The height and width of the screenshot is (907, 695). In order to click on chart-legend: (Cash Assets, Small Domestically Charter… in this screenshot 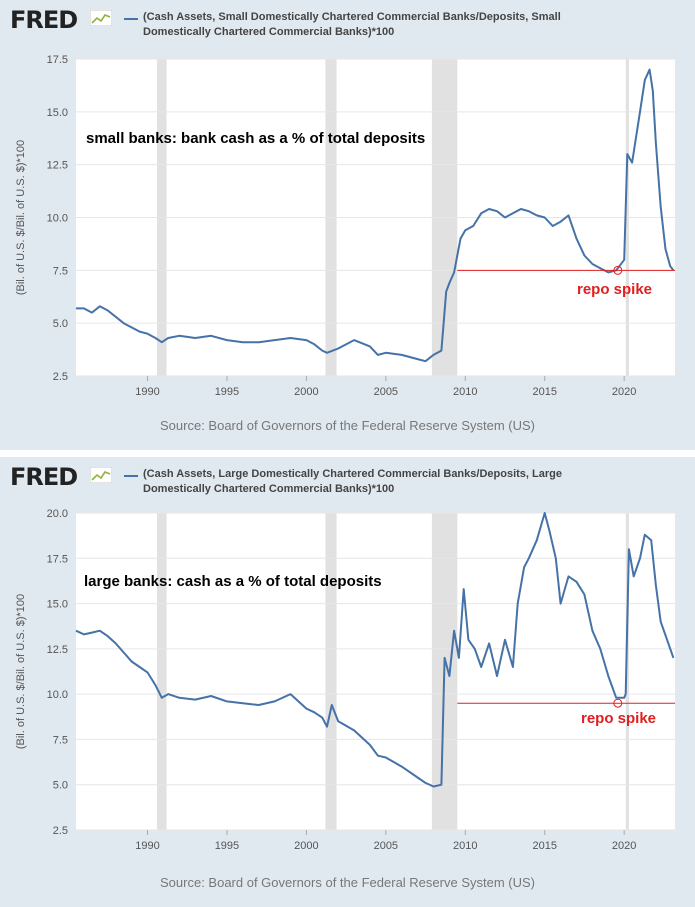, I will do `click(352, 24)`.